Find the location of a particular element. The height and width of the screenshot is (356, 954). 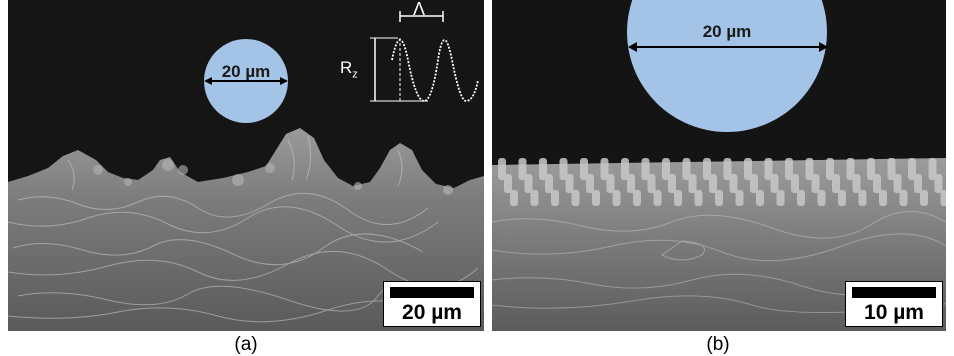

rz-label: Rz is located at coordinates (349, 69).